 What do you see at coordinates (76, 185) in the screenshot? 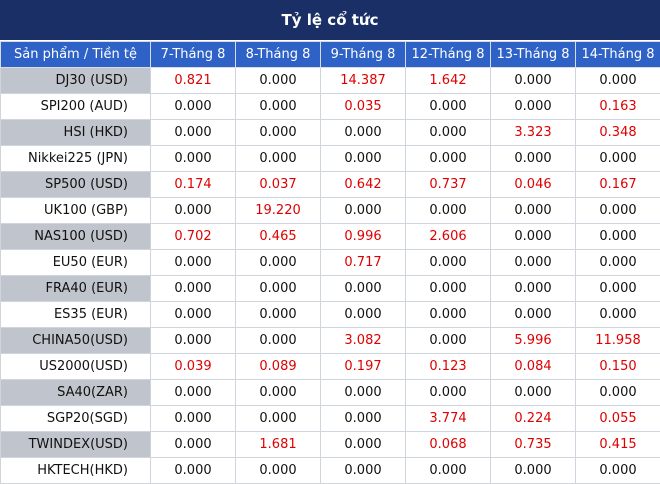
I see `product-cell: SP500 (USD)` at bounding box center [76, 185].